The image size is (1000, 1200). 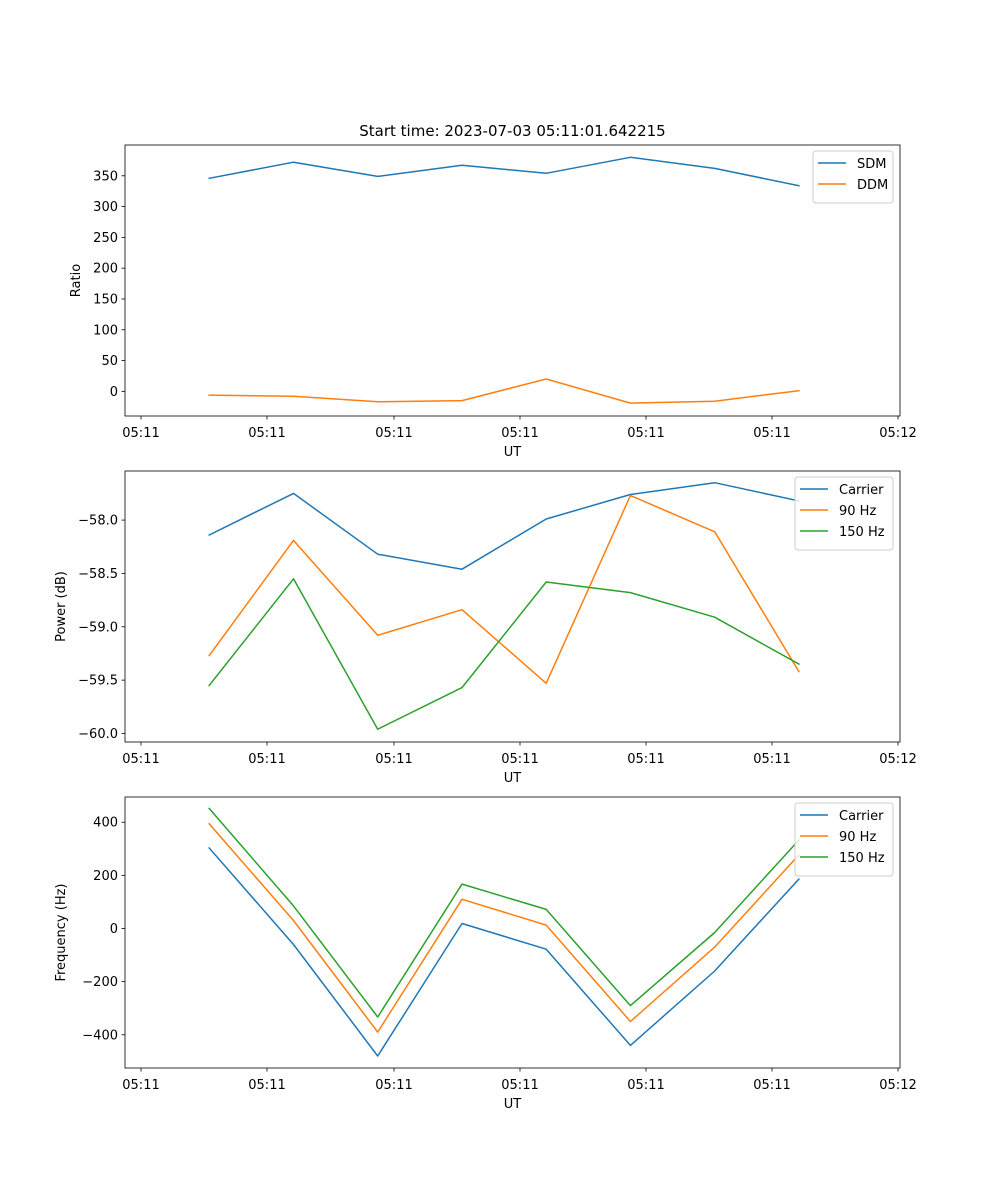 What do you see at coordinates (871, 164) in the screenshot?
I see `legend-label: SDM` at bounding box center [871, 164].